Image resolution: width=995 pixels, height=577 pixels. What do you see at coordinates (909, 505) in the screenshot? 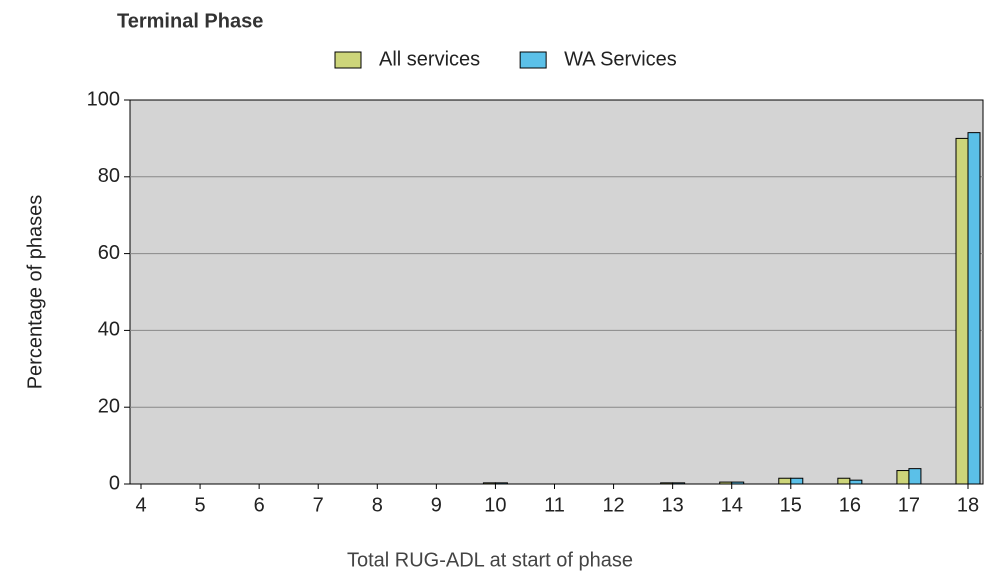
I see `x-tick-label: 17` at bounding box center [909, 505].